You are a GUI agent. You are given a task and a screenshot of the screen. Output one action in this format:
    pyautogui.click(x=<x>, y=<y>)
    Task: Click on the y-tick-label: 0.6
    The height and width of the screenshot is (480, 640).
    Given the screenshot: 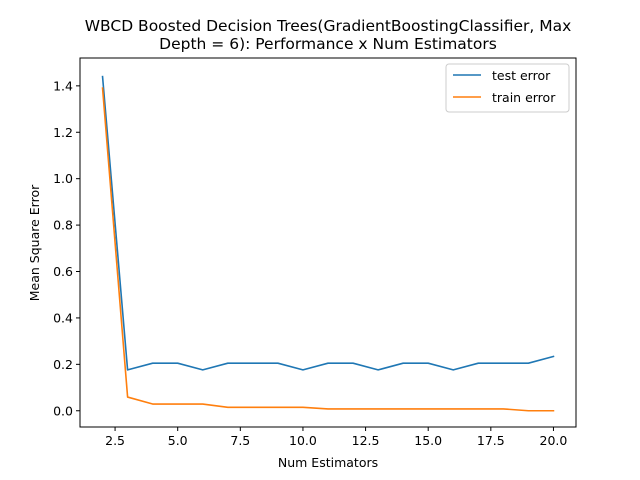 What is the action you would take?
    pyautogui.click(x=63, y=271)
    